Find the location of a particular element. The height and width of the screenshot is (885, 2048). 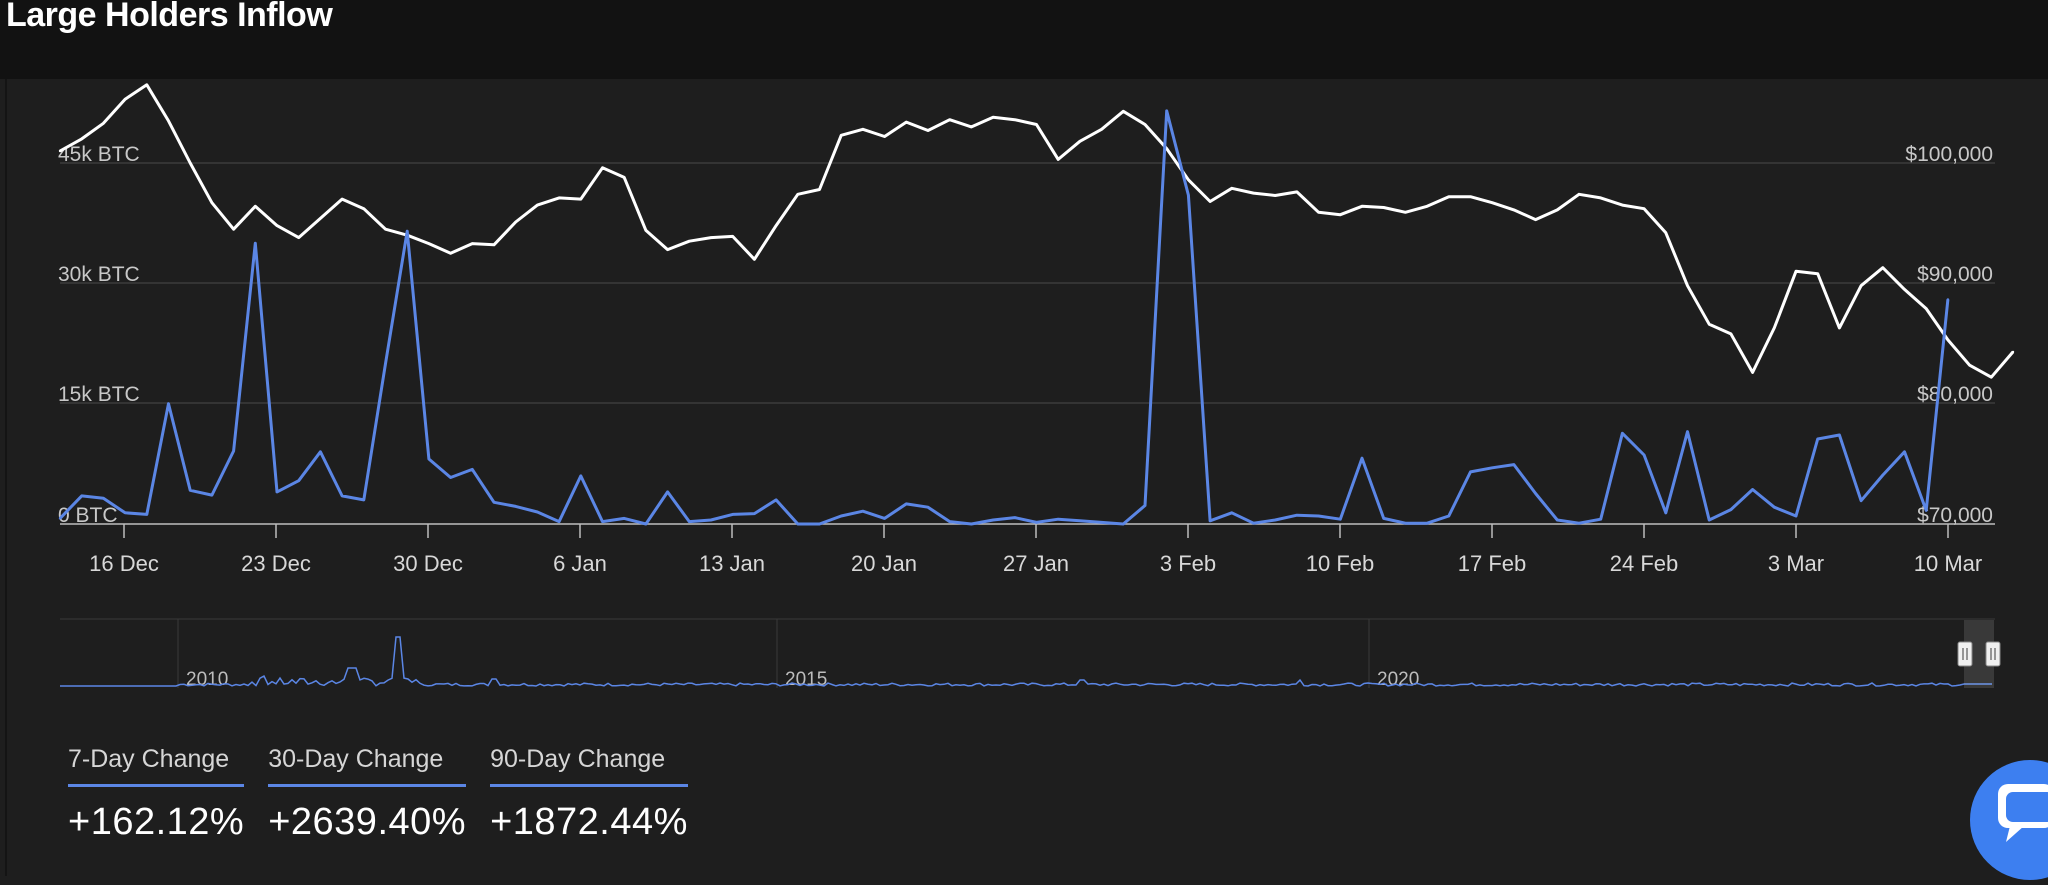

stat-value: +2639.40% is located at coordinates (367, 822).